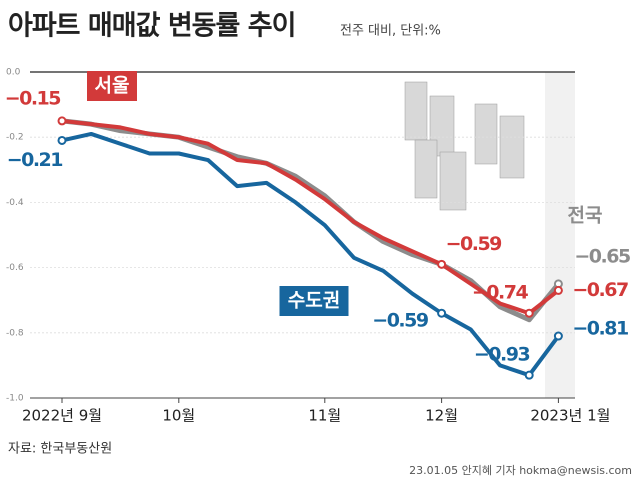 Image resolution: width=640 pixels, height=485 pixels. I want to click on y-tick-label: -0.2, so click(15, 138).